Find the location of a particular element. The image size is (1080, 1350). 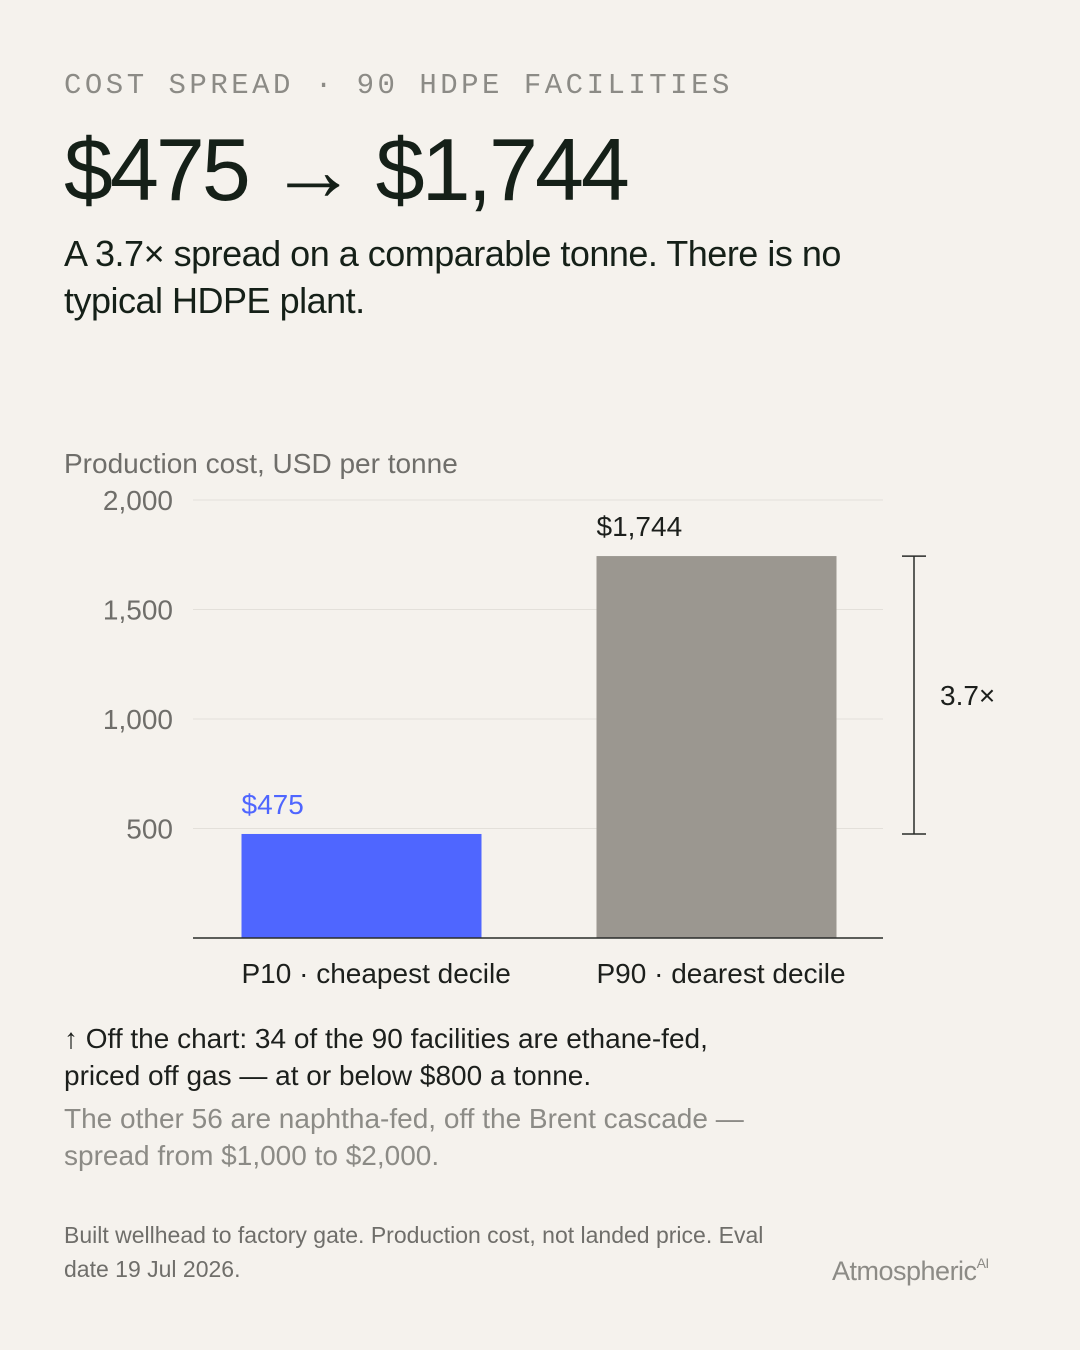

y-tick-label: 1,500 is located at coordinates (138, 610).